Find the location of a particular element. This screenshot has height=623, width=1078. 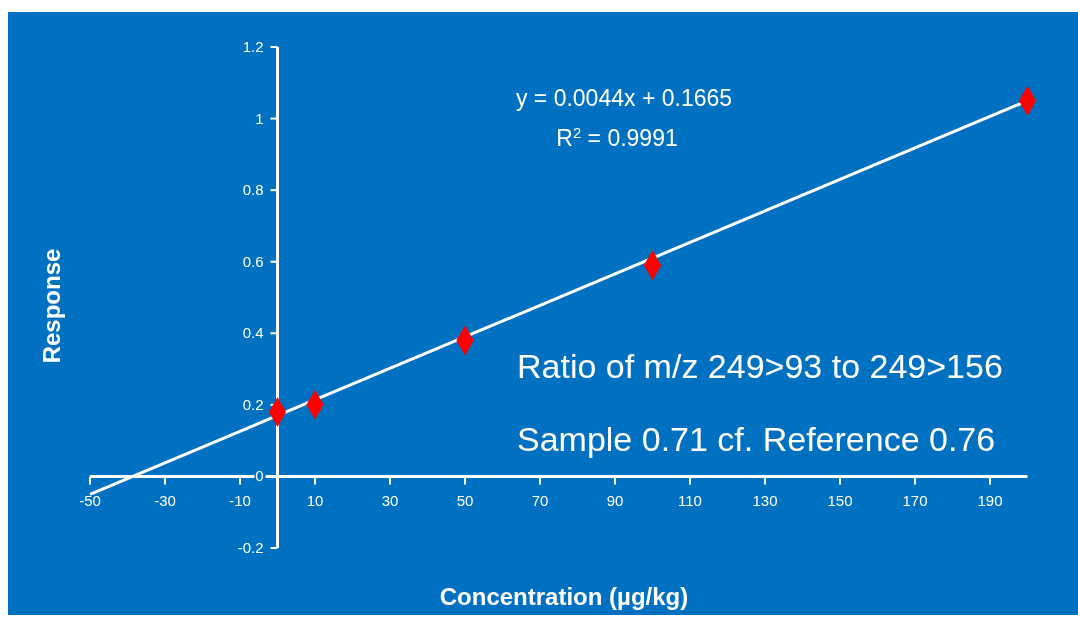

x-tick-label: 190 is located at coordinates (990, 501).